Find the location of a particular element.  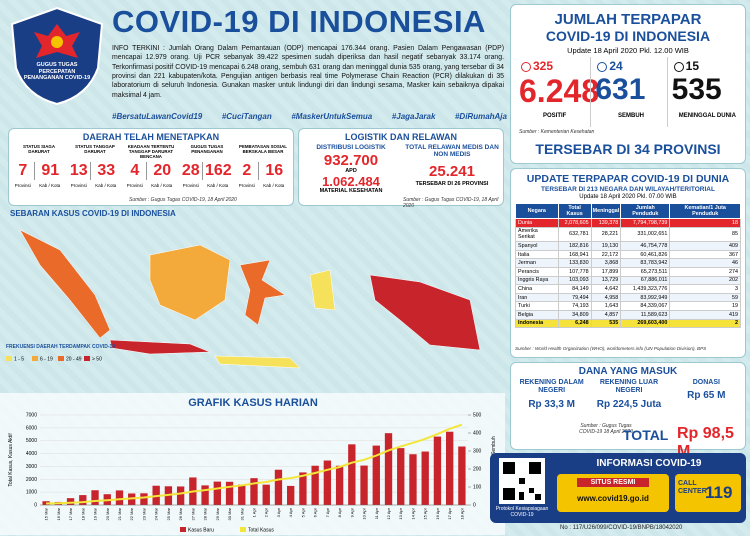

fund-item: REKENING DALAM NEGERI Rp 33,3 M is located at coordinates (551, 399).